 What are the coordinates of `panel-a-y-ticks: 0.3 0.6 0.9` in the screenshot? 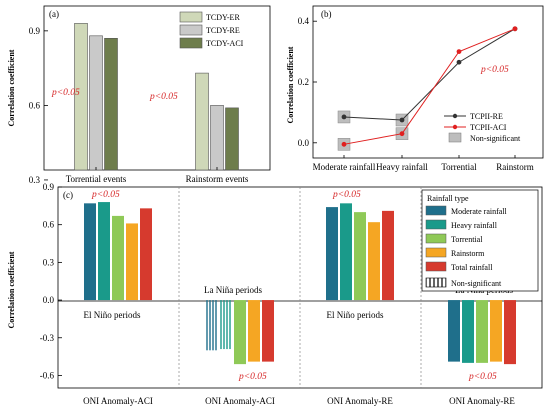 It's located at (38, 105).